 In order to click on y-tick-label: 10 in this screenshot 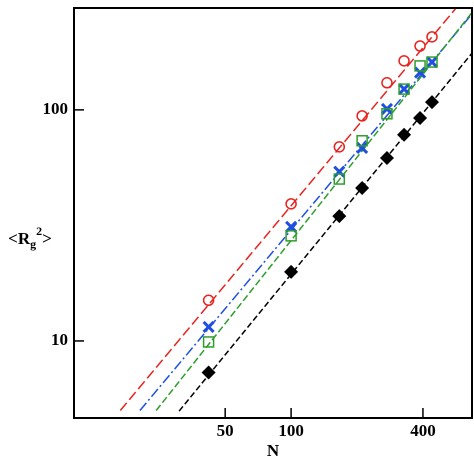, I will do `click(59, 339)`.